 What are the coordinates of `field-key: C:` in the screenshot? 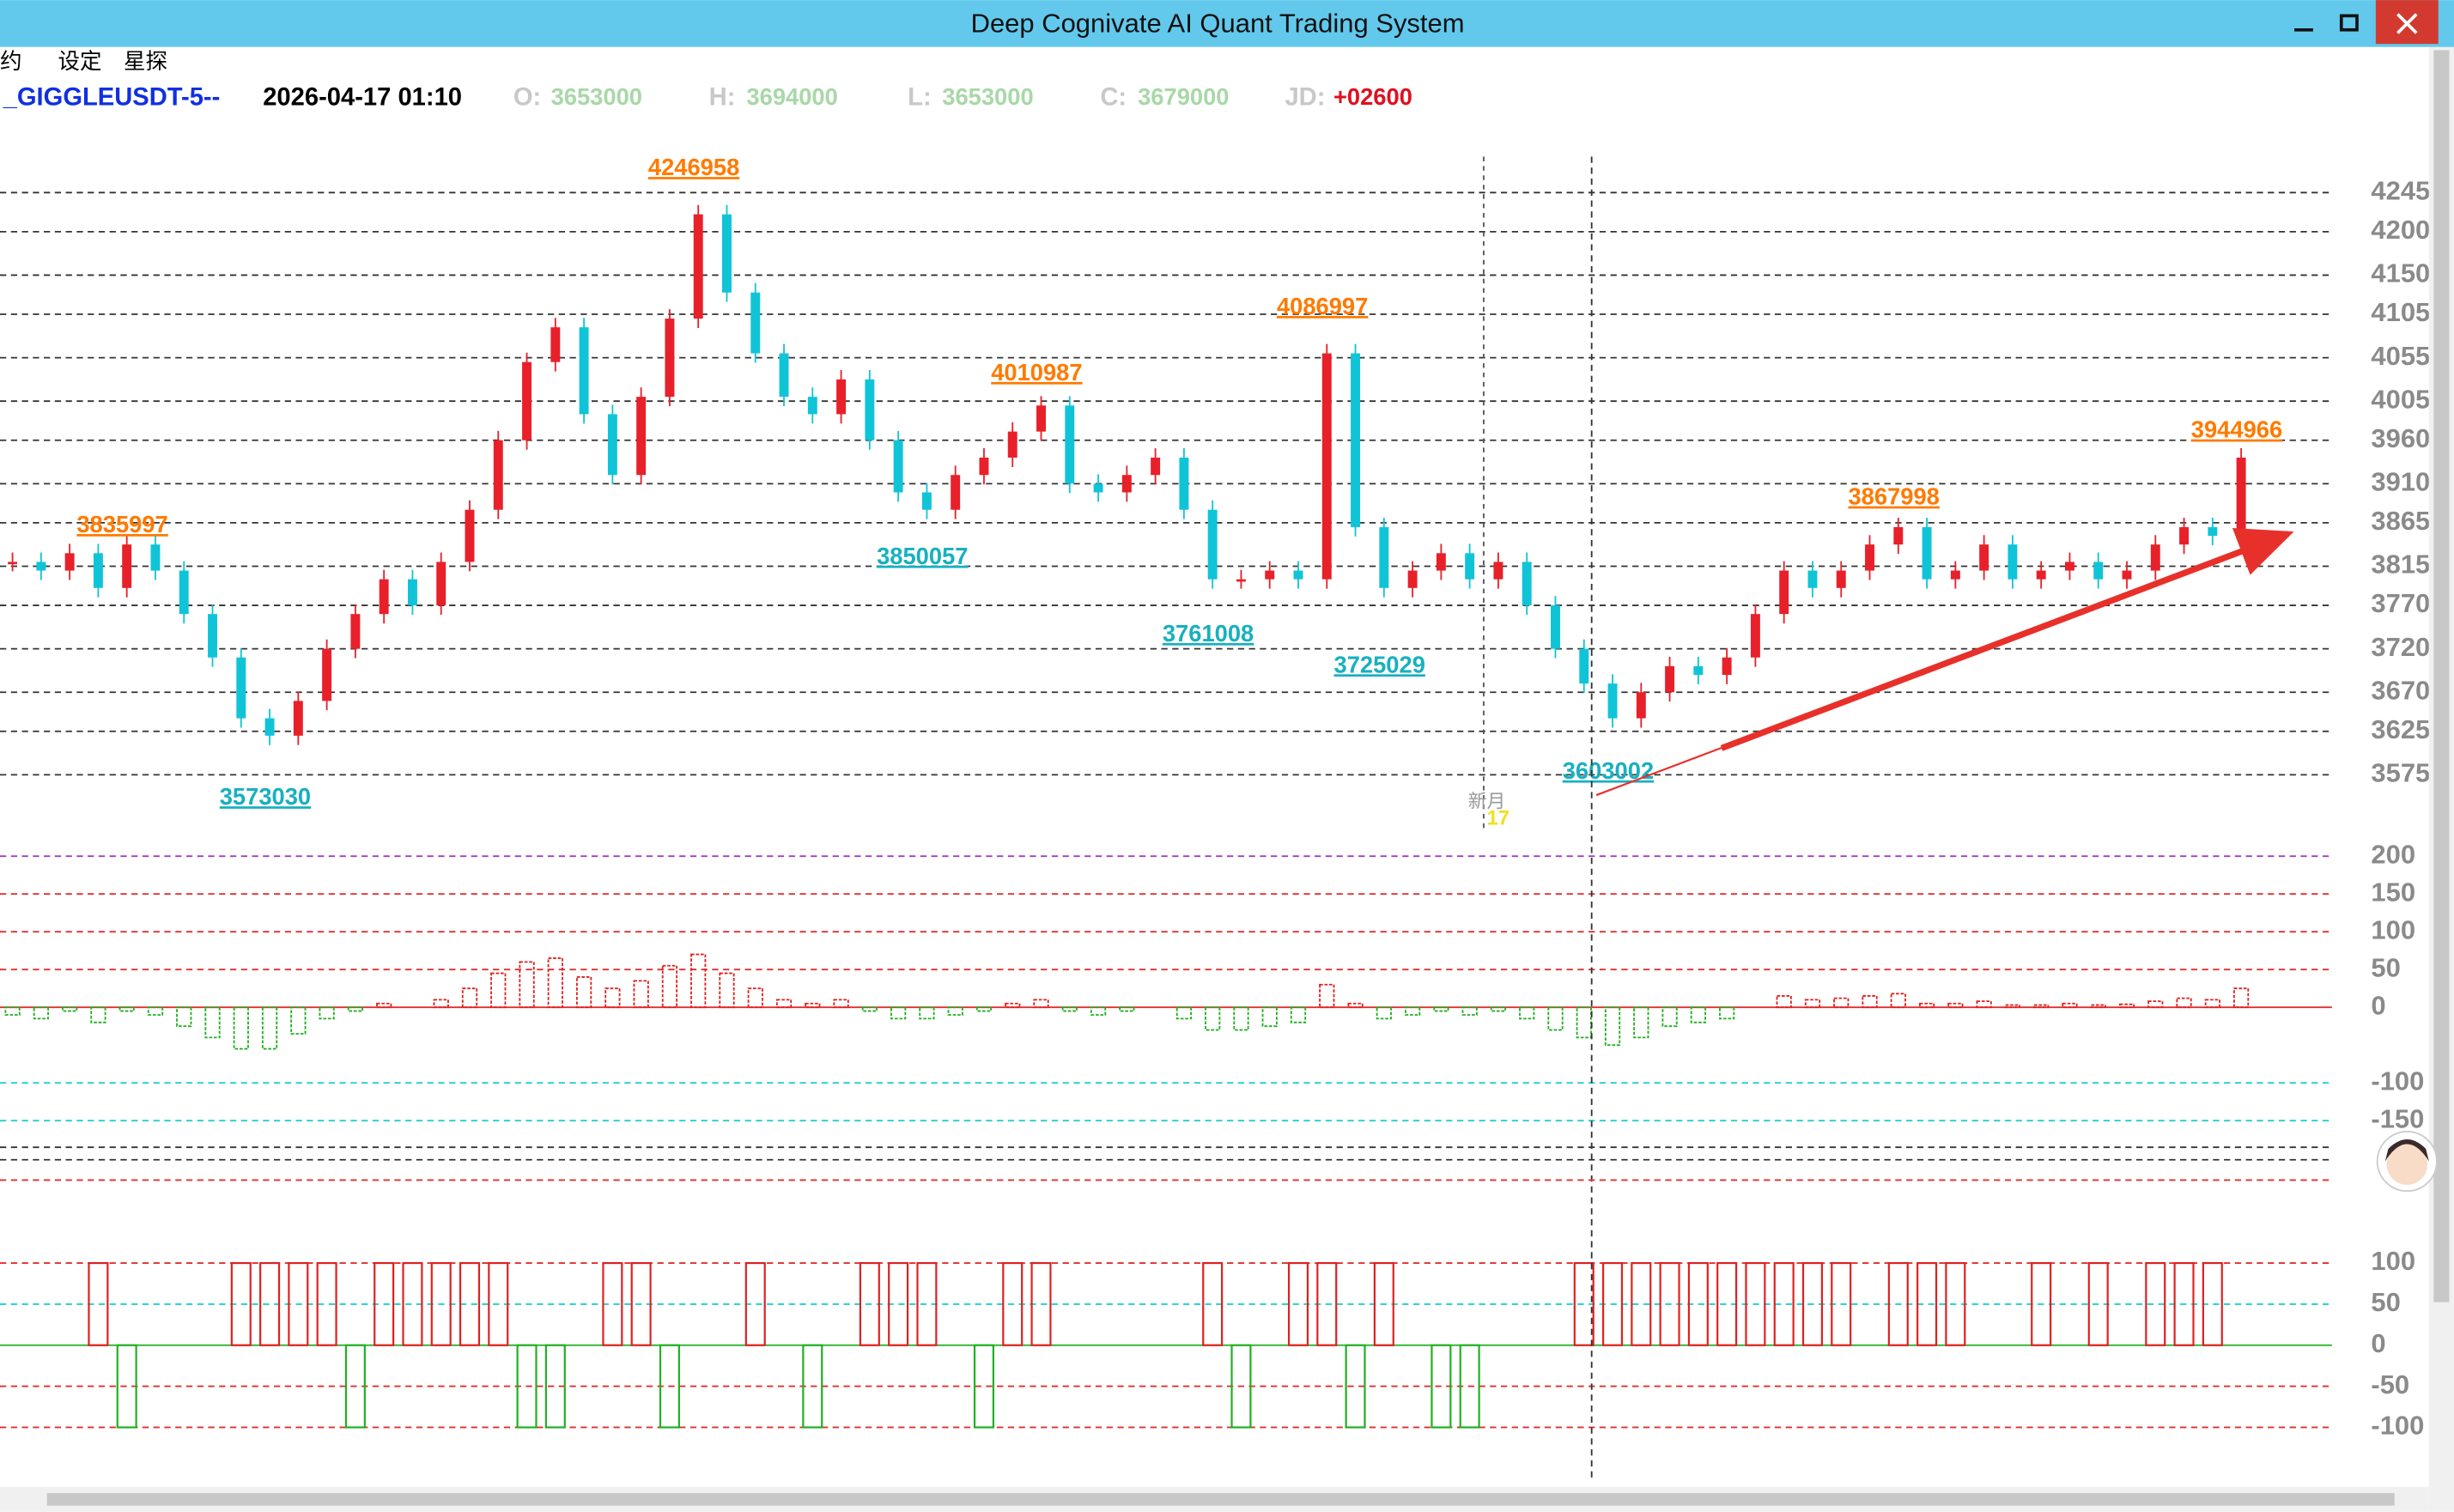 It's located at (1113, 98).